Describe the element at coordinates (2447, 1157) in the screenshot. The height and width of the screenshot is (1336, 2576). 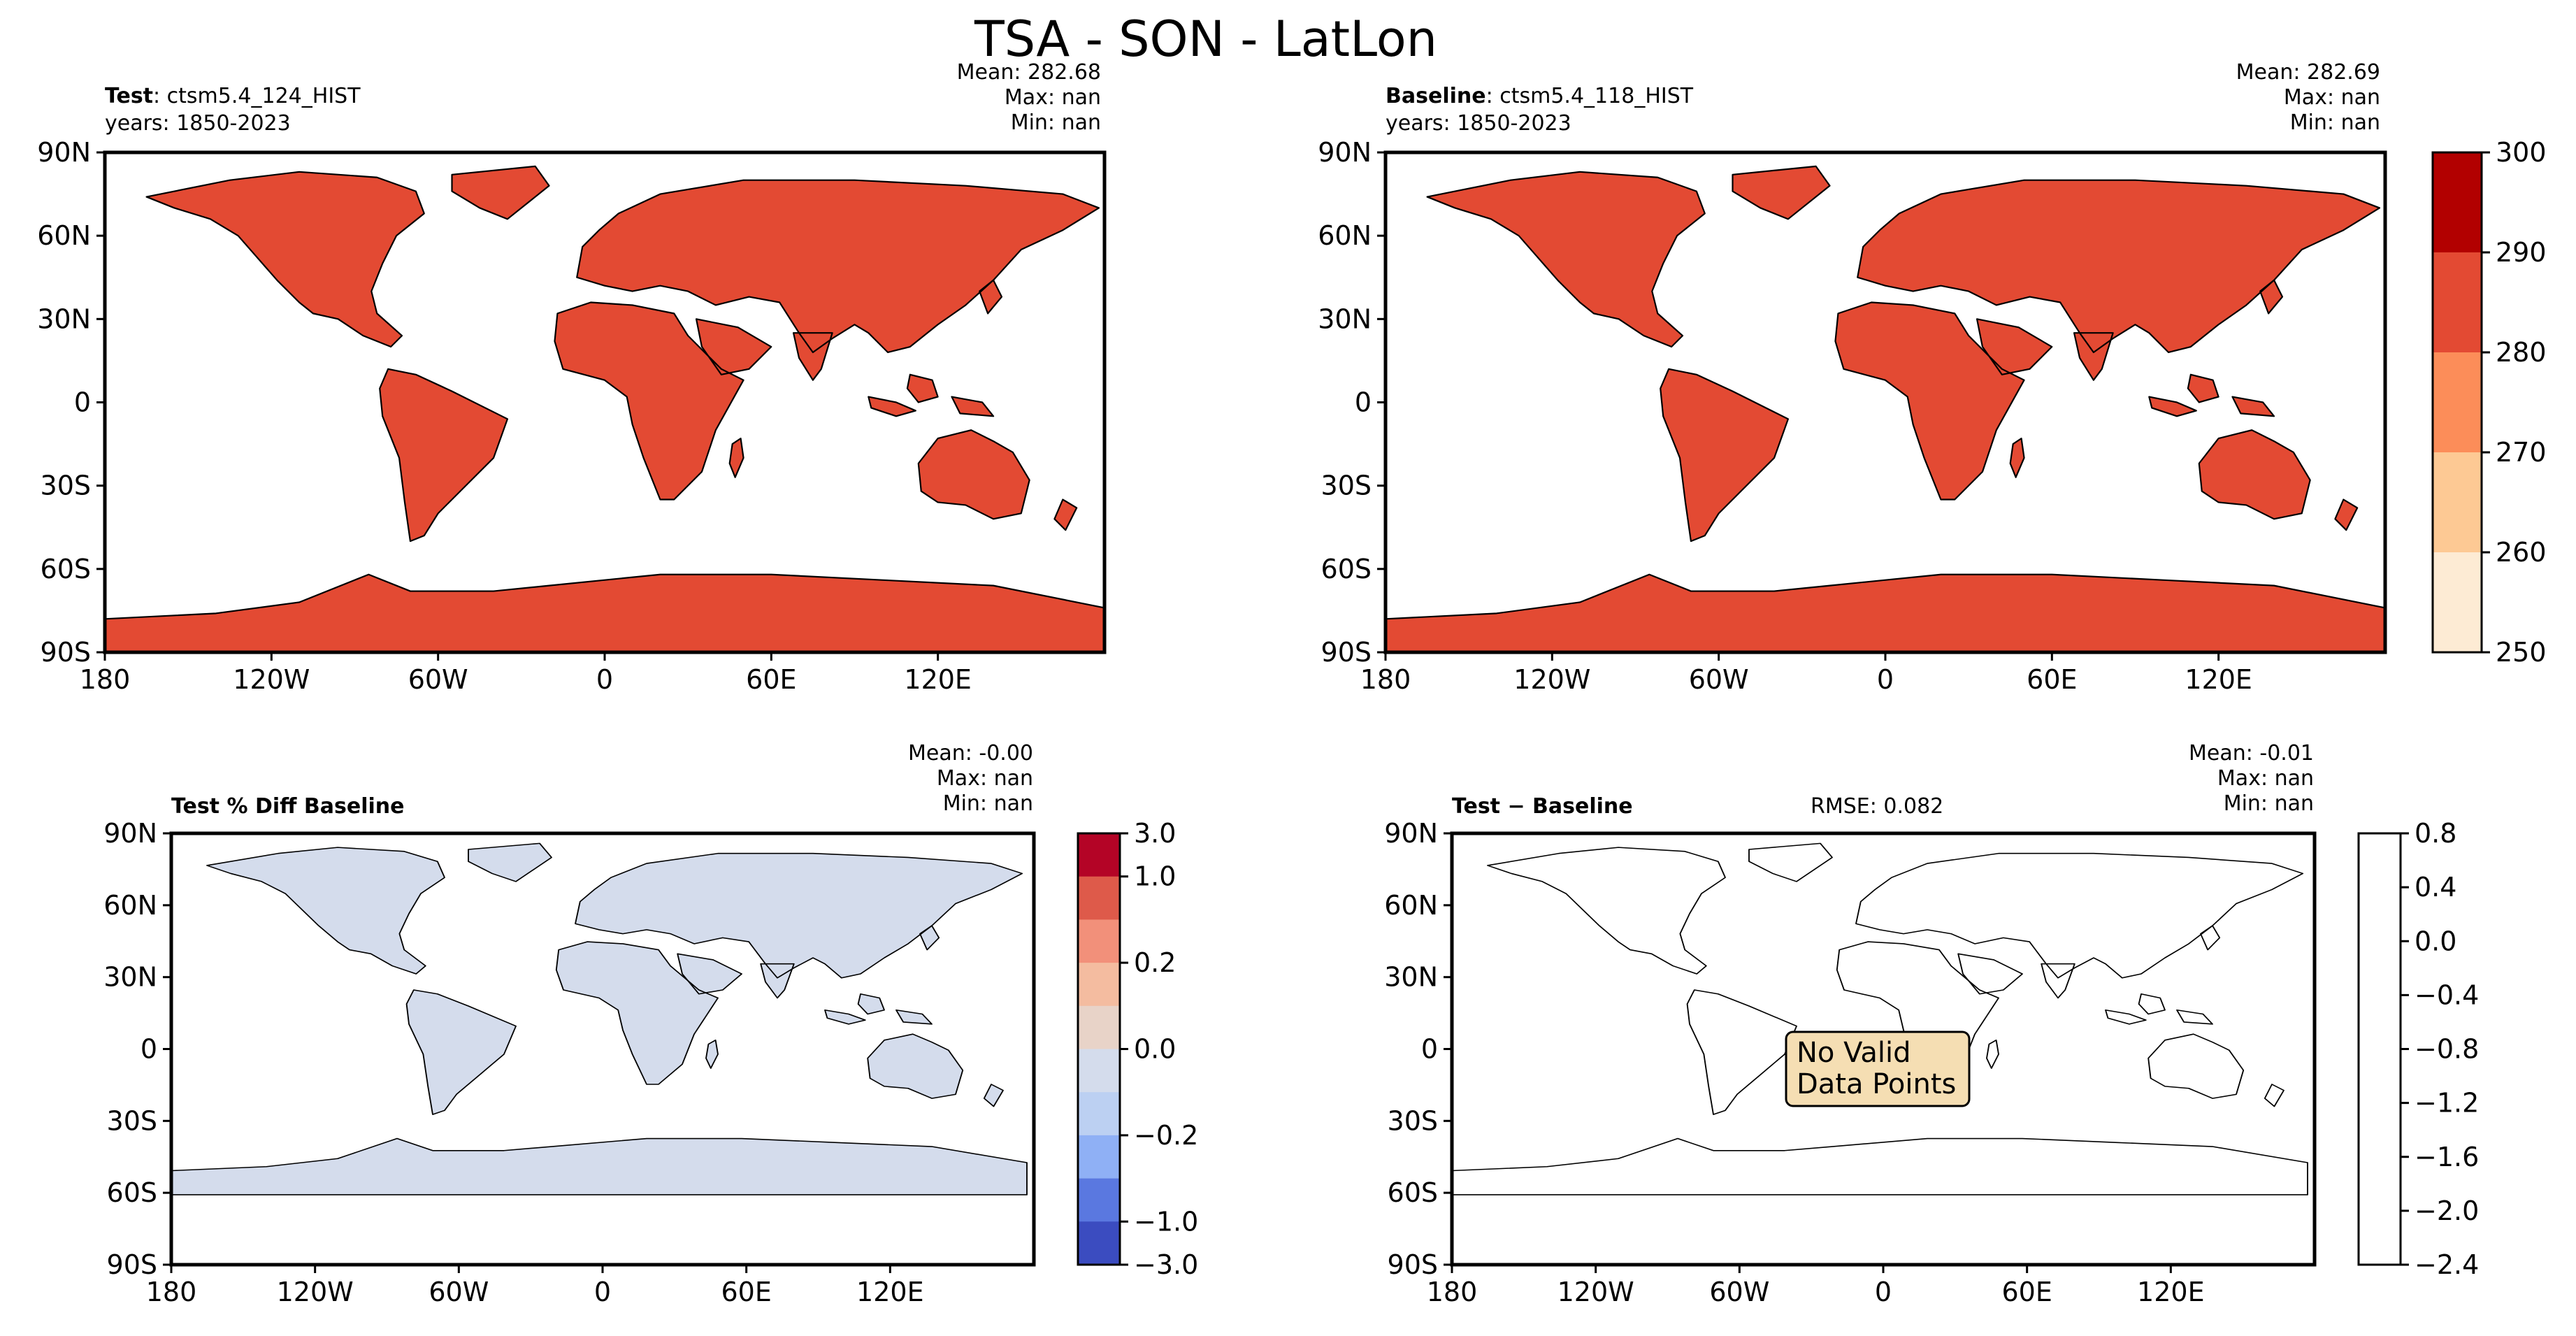
I see `colorbar-label: −1.6` at that location.